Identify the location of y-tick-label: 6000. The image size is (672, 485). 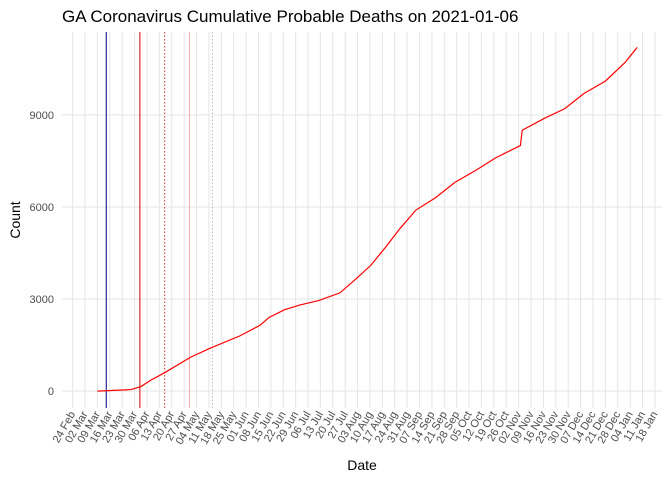
(42, 208).